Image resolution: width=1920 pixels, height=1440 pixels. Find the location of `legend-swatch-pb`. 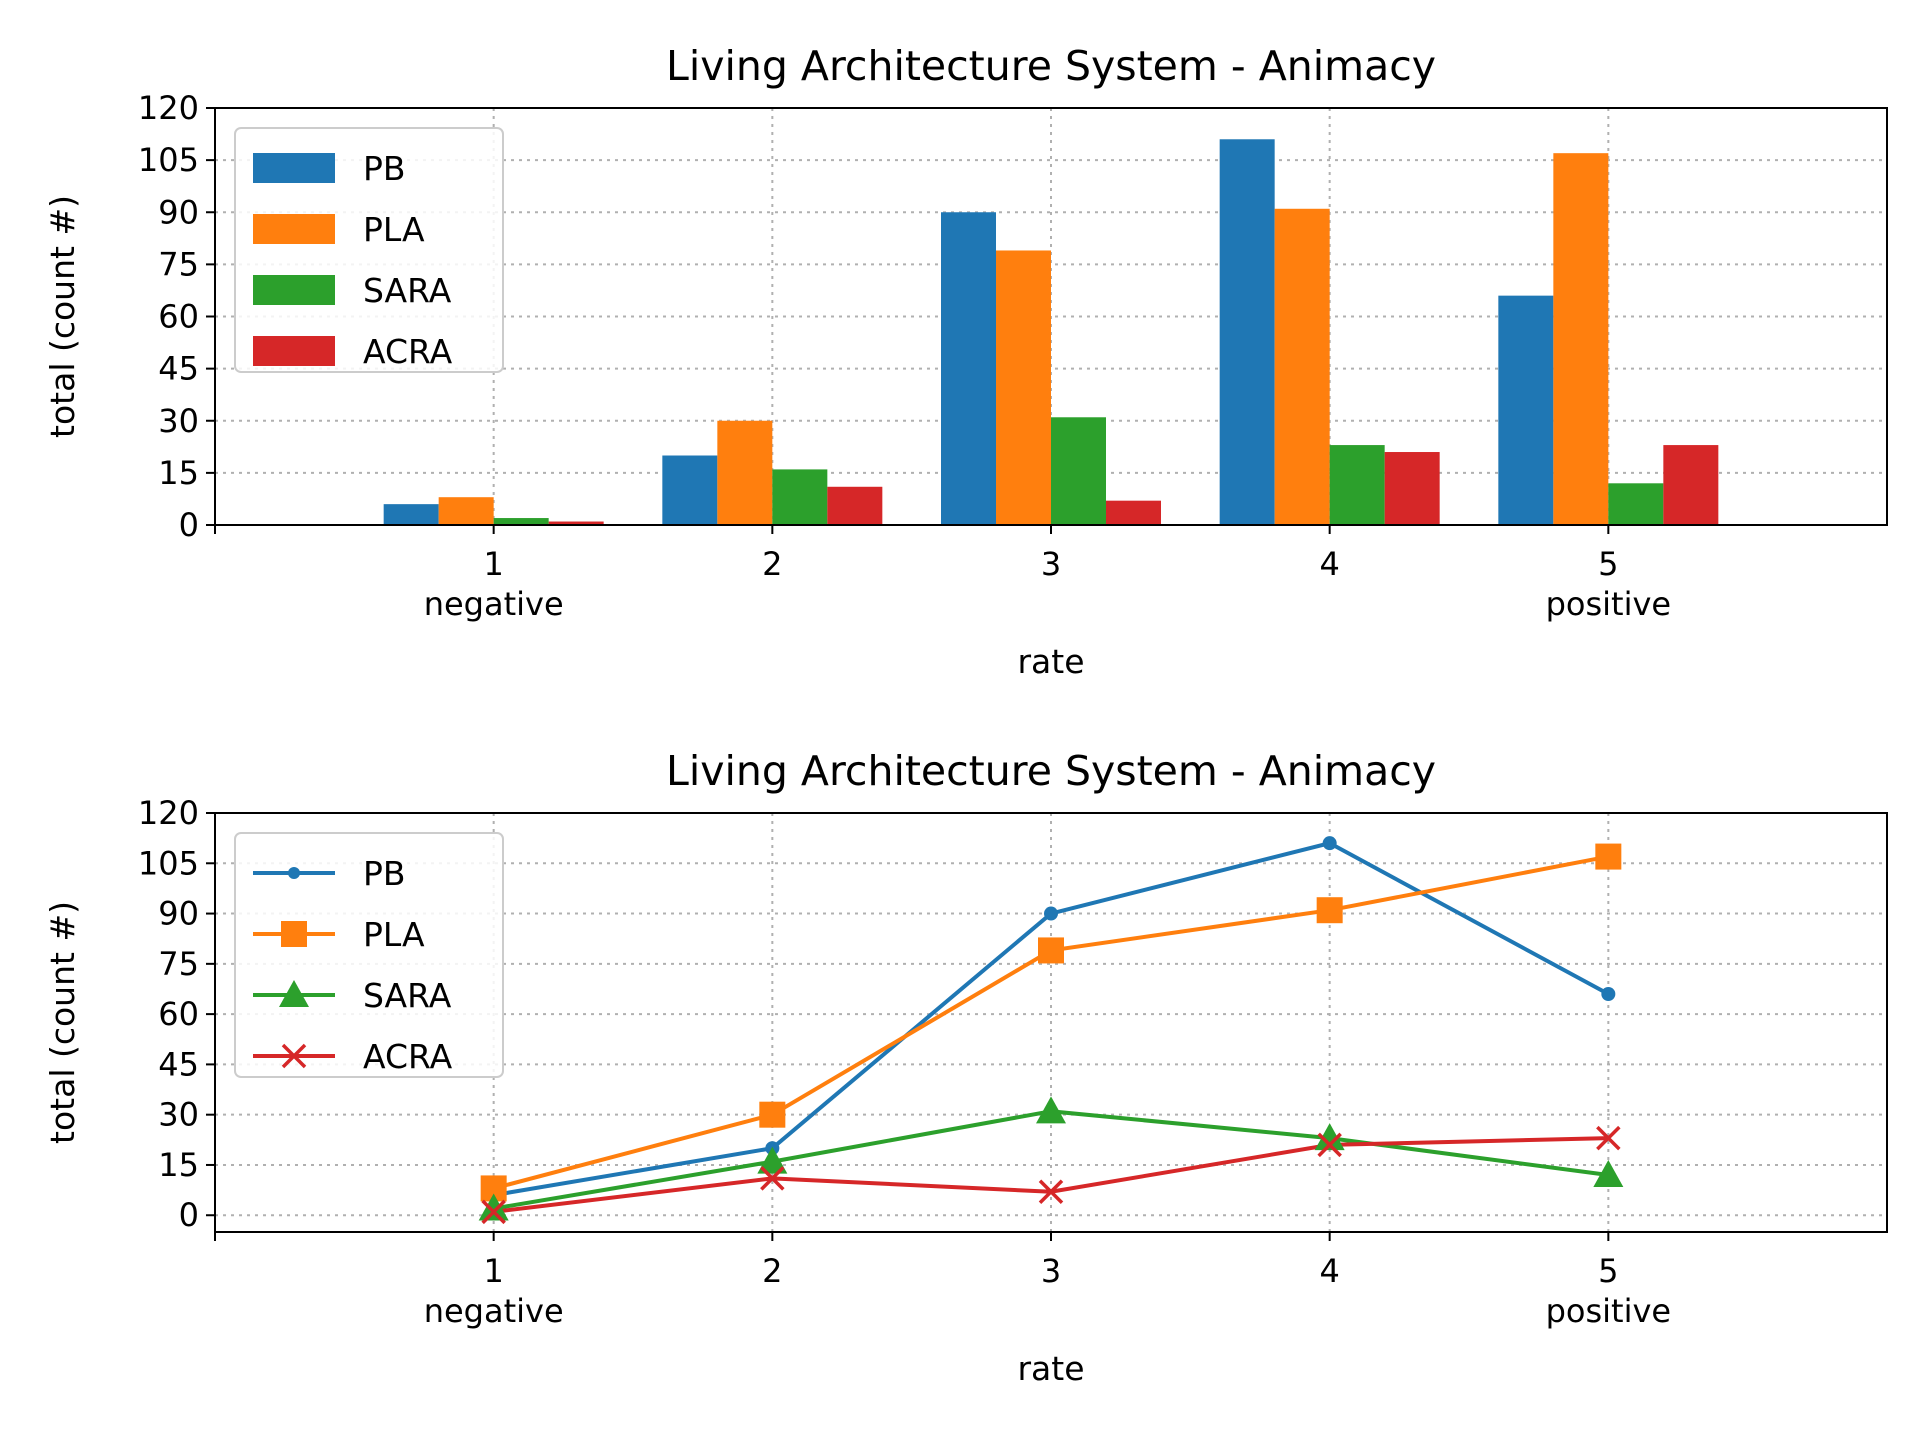

legend-swatch-pb is located at coordinates (294, 168).